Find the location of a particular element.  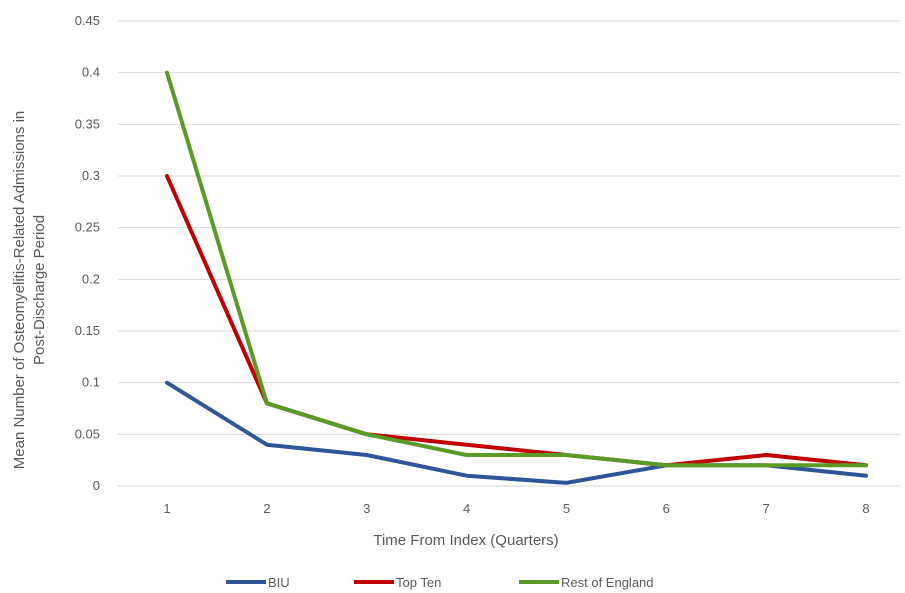

y-axis-title-line2: Post-Discharge Period is located at coordinates (39, 290).